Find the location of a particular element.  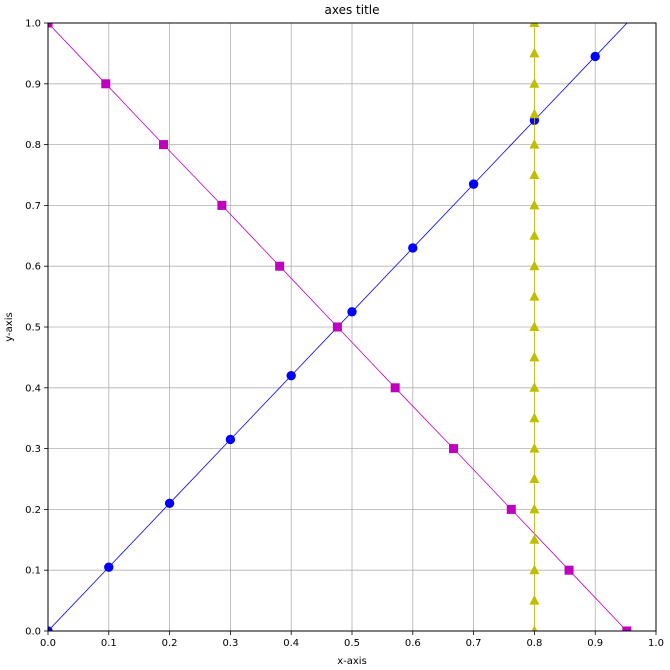

y-tick-label: 0.3 is located at coordinates (33, 449).